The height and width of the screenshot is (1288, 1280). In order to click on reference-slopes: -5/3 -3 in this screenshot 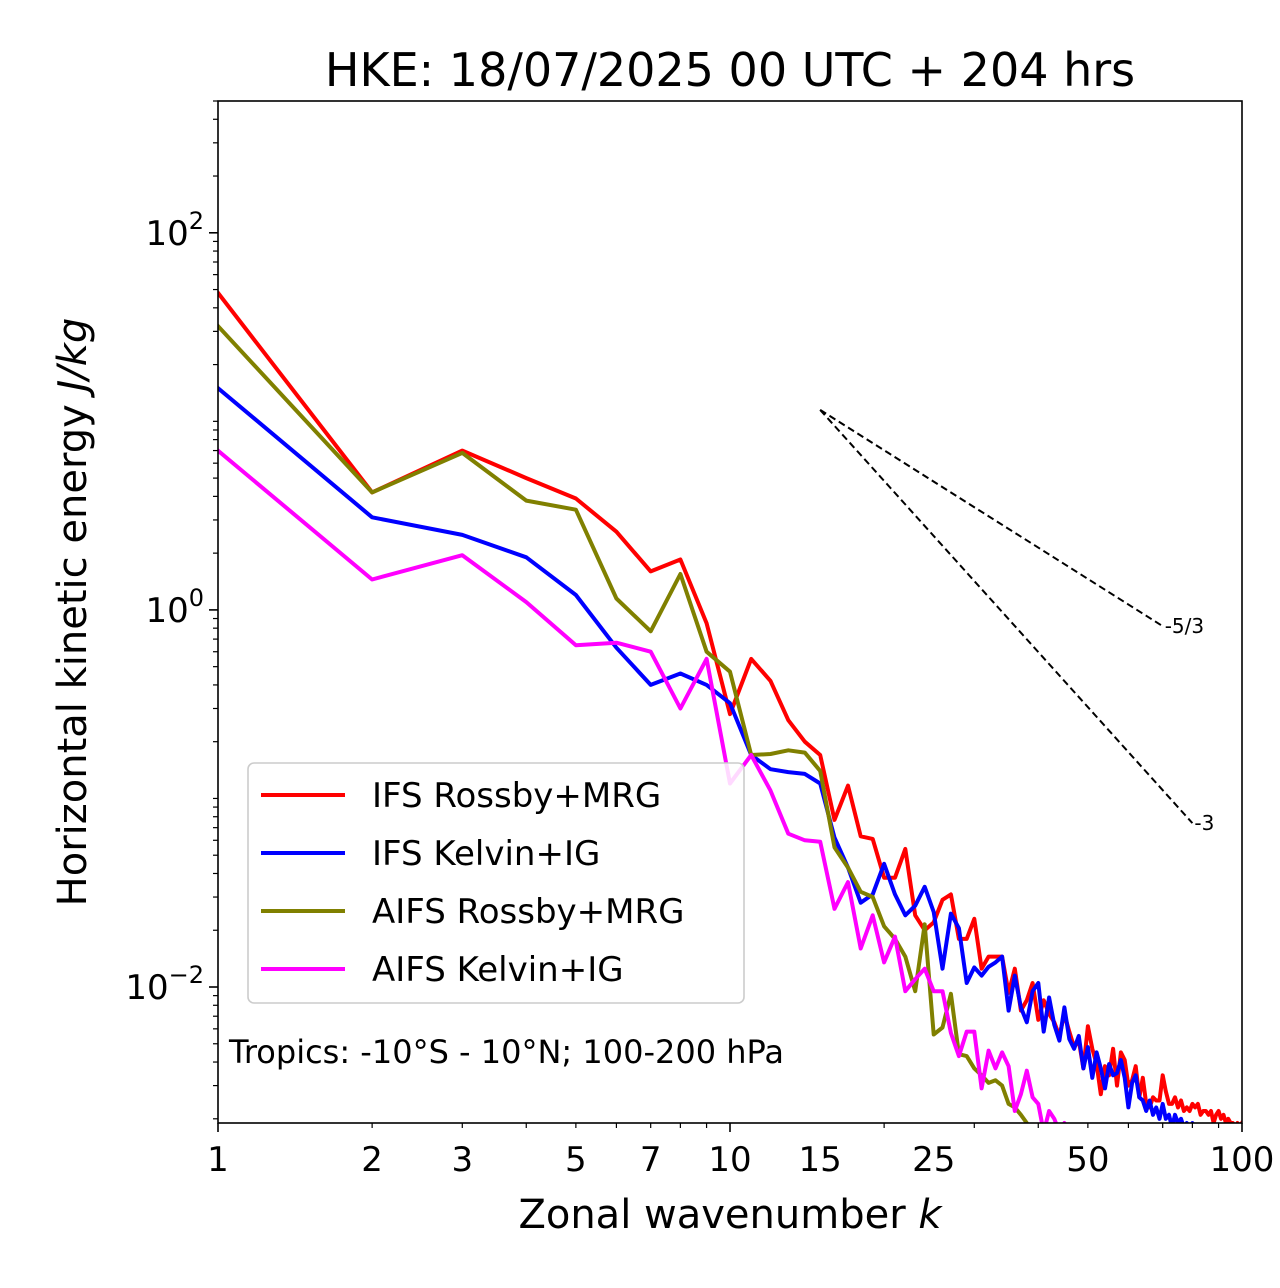, I will do `click(1016, 622)`.